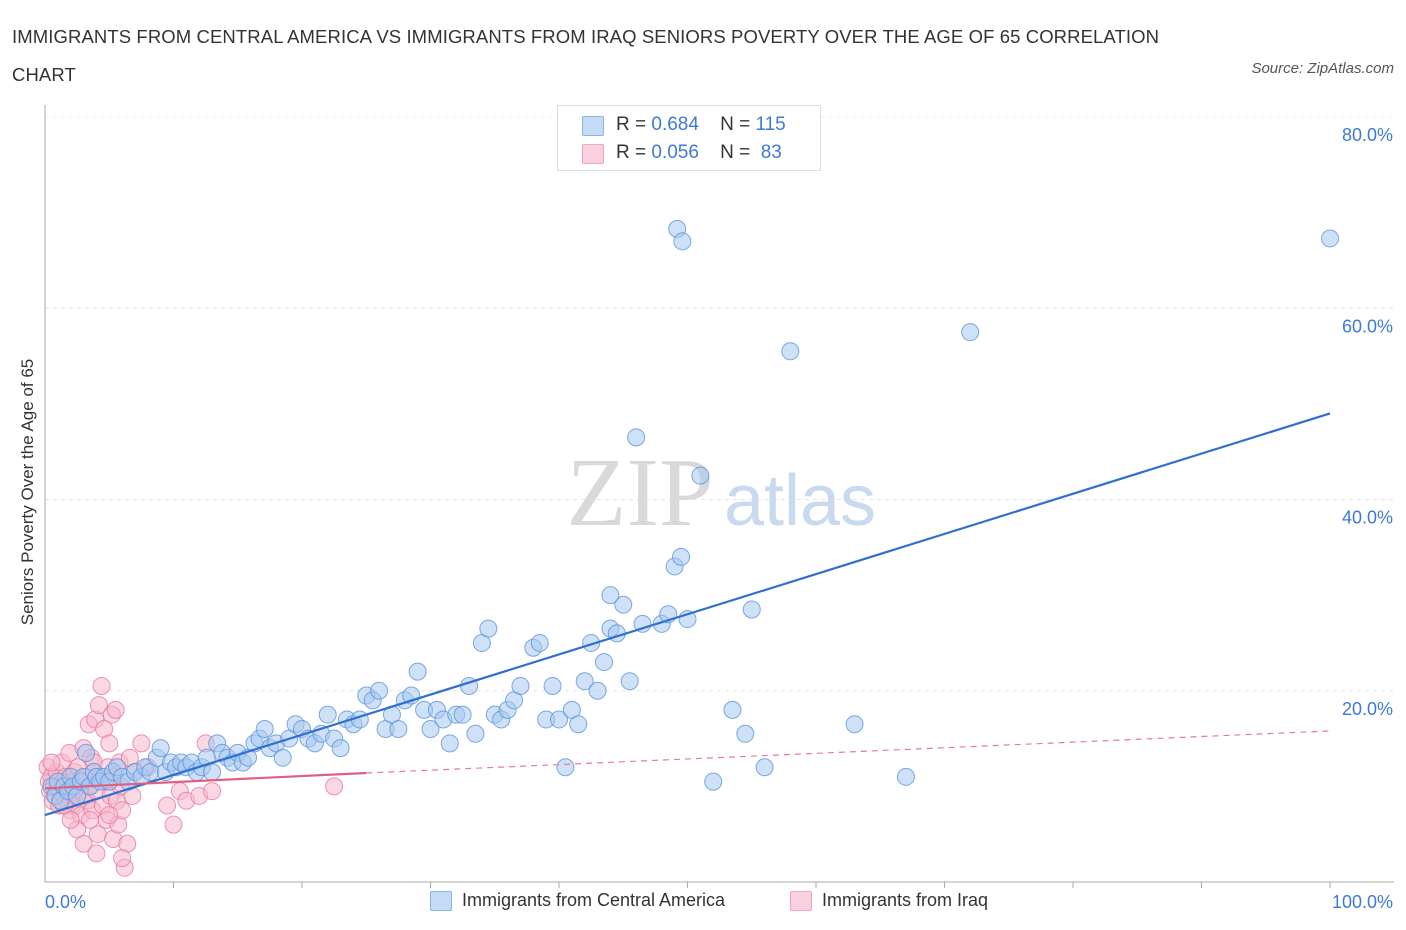 The image size is (1406, 930). What do you see at coordinates (675, 124) in the screenshot?
I see `r-value: 0.684` at bounding box center [675, 124].